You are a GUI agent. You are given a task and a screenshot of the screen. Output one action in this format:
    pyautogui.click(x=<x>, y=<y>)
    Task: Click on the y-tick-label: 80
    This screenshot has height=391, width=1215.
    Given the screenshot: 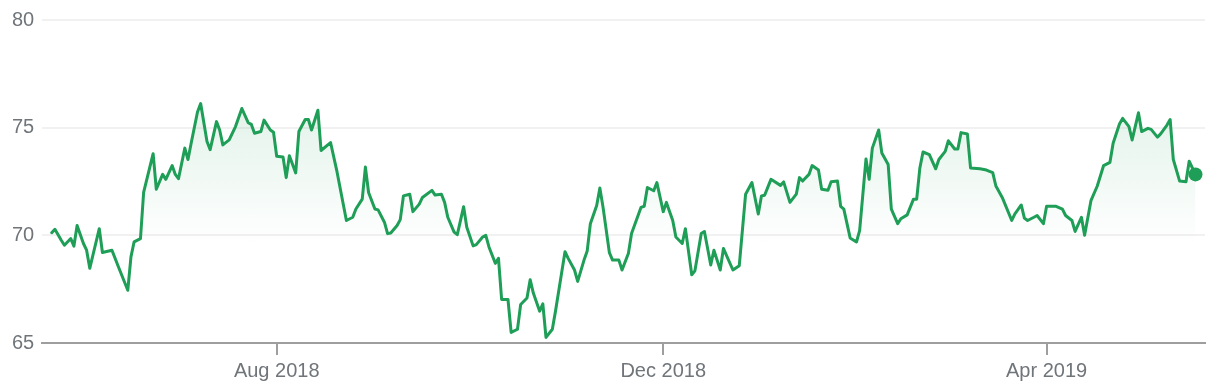 What is the action you would take?
    pyautogui.click(x=23, y=18)
    